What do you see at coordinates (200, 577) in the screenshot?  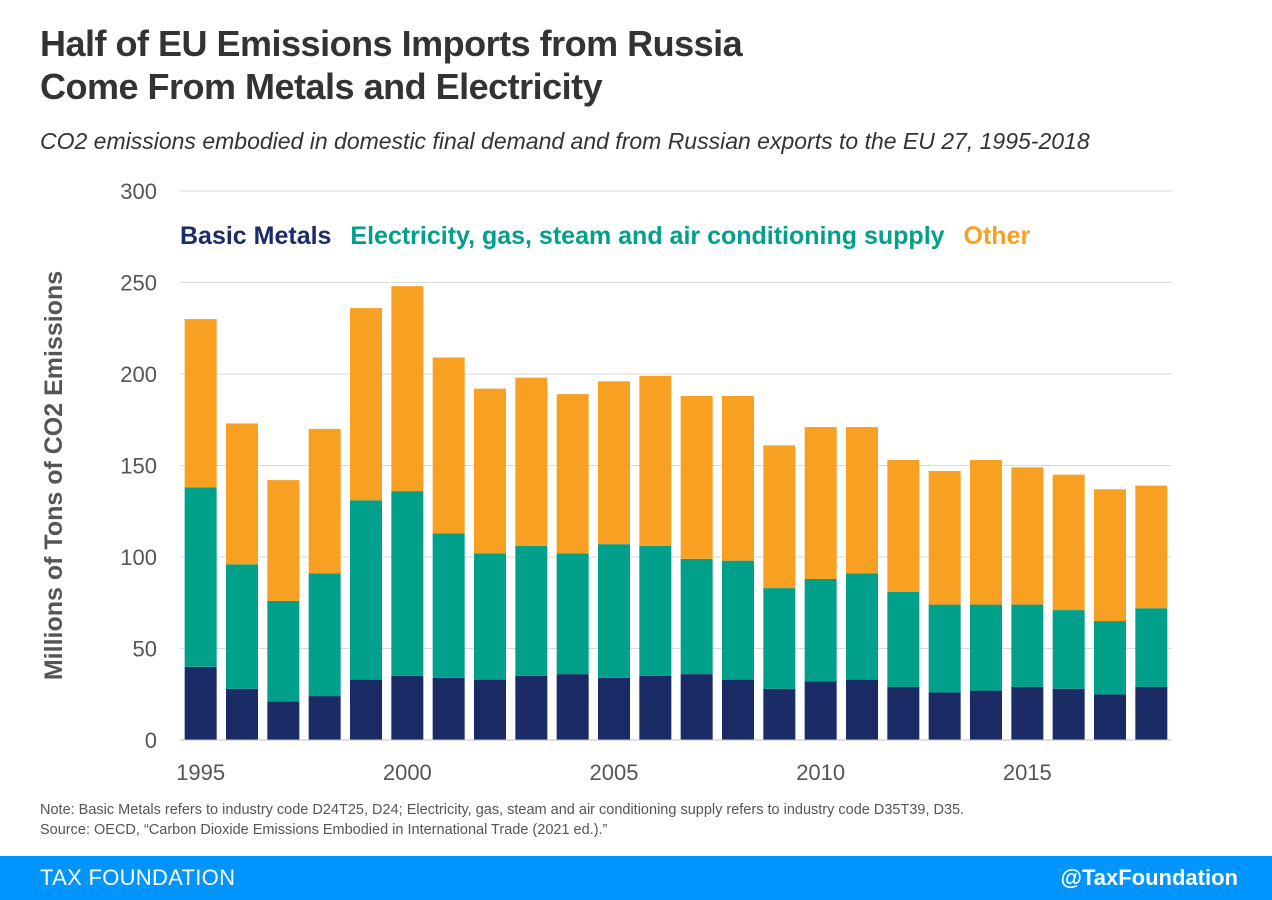 I see `bar-segment-electricity-1995` at bounding box center [200, 577].